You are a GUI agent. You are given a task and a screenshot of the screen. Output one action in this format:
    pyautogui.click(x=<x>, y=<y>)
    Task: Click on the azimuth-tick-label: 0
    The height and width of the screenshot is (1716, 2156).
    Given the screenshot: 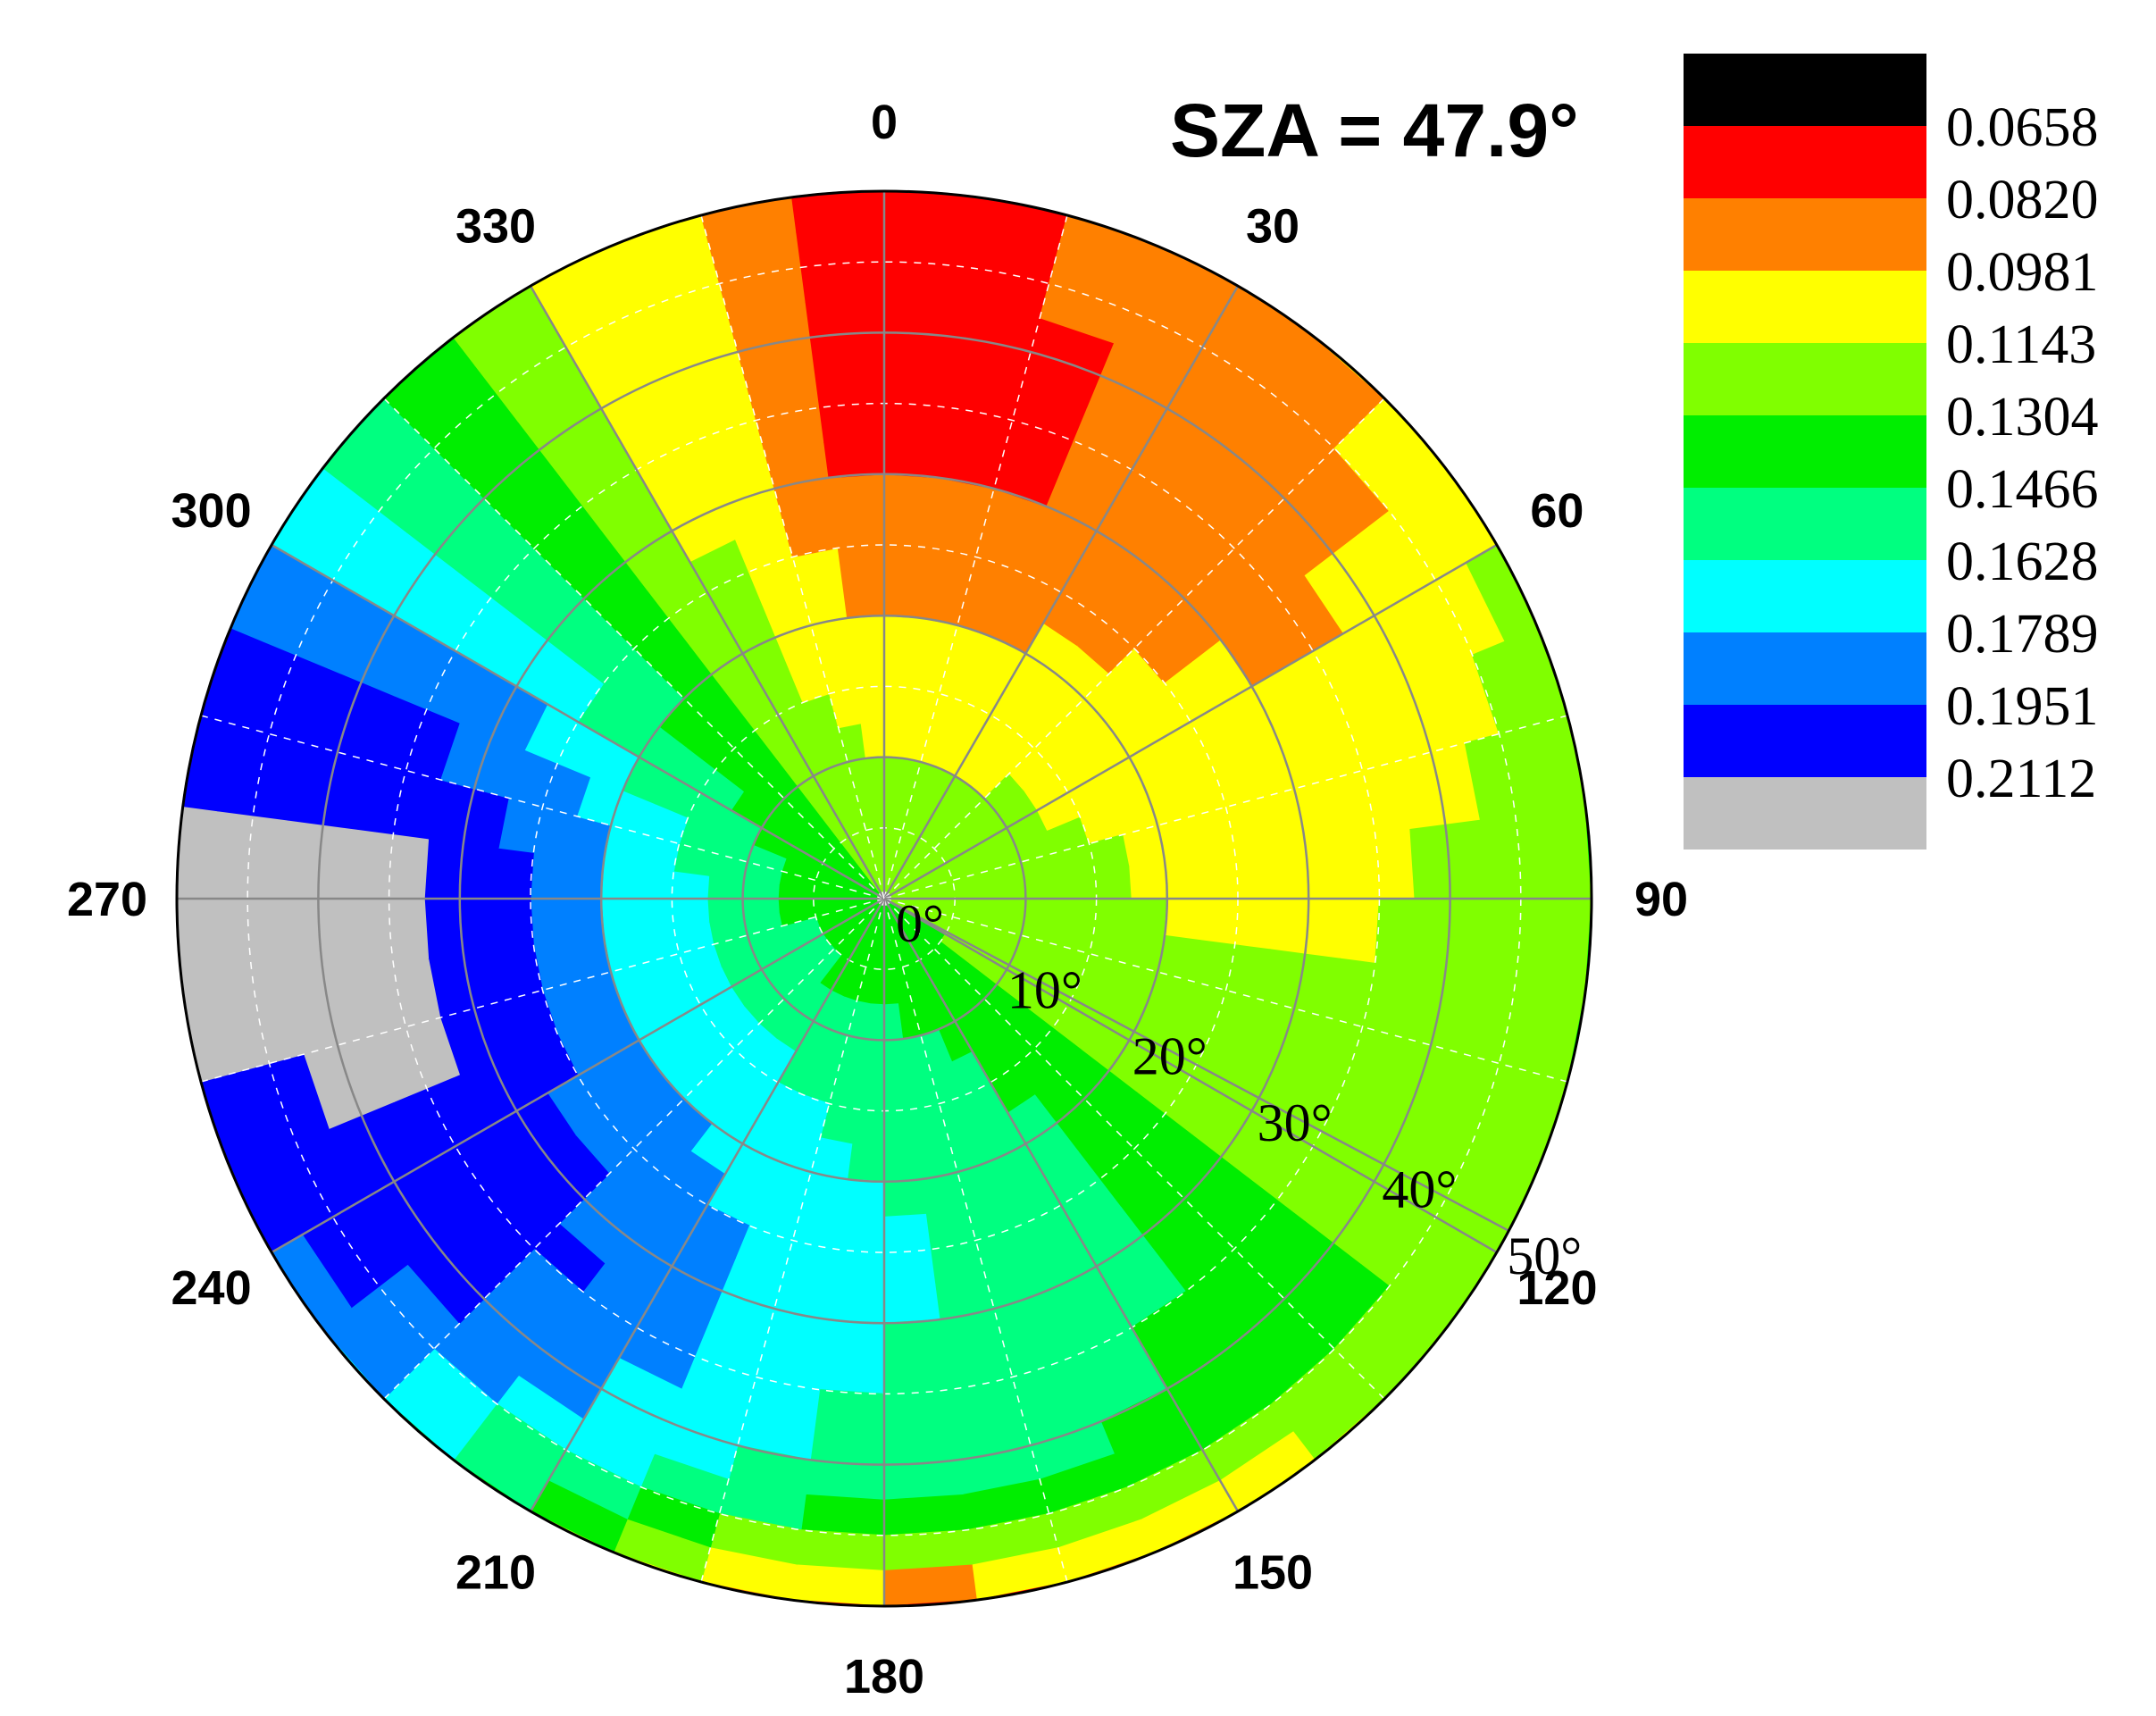 What is the action you would take?
    pyautogui.click(x=884, y=123)
    